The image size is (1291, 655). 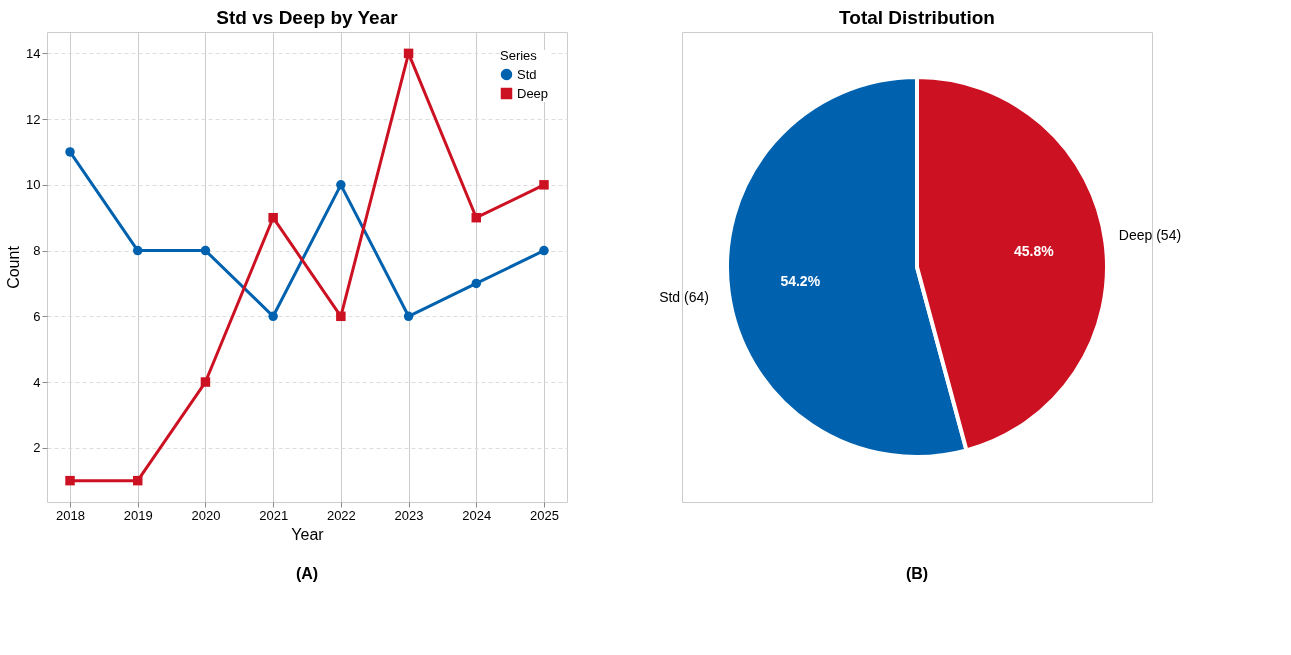 What do you see at coordinates (206, 515) in the screenshot?
I see `x-tick-label: 2020` at bounding box center [206, 515].